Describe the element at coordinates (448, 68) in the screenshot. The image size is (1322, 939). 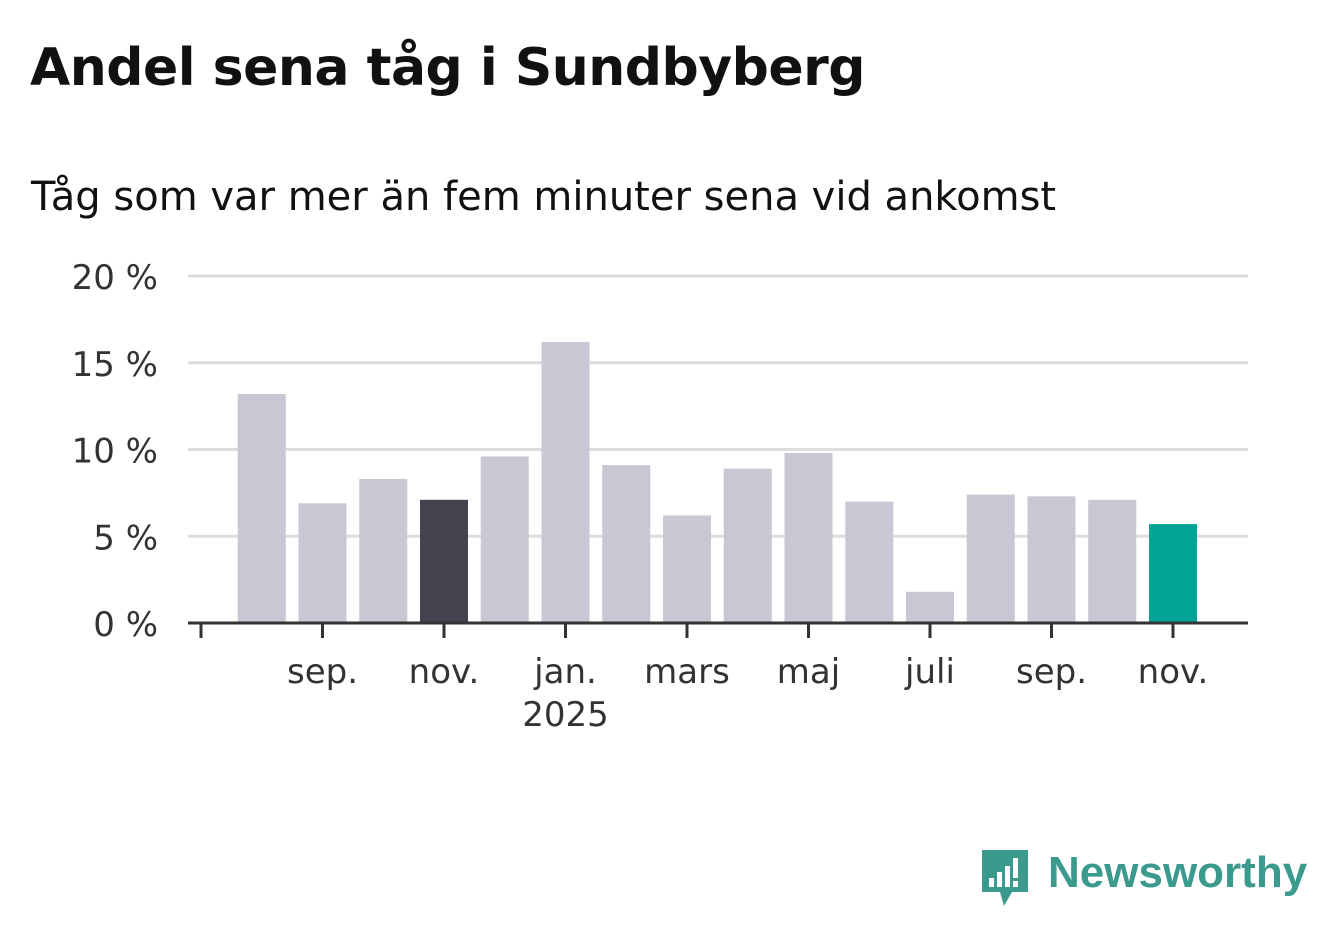
I see `chart-title: Andel sena tåg i Sundbyberg` at that location.